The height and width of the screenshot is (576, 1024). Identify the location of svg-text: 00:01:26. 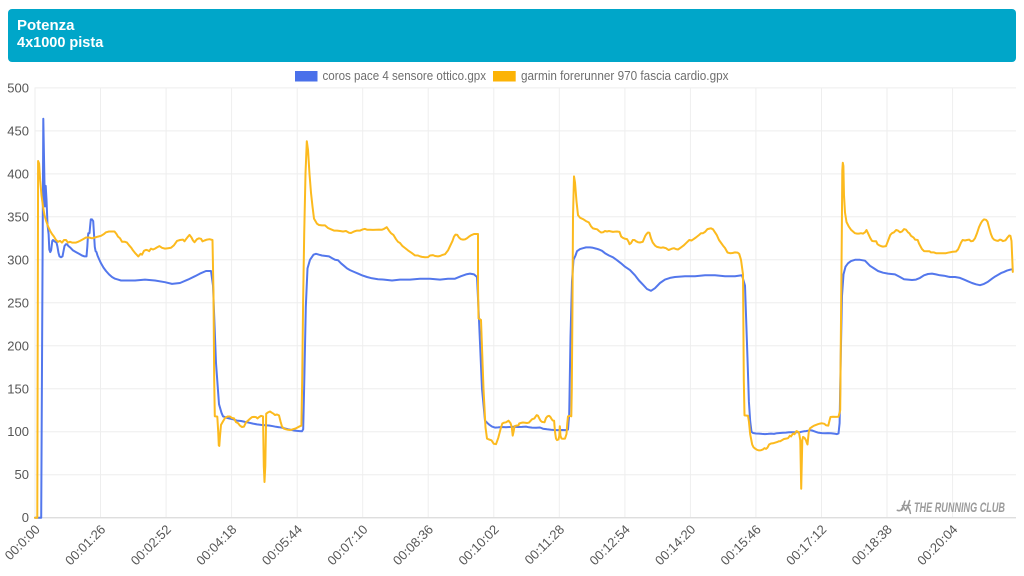
(85, 545).